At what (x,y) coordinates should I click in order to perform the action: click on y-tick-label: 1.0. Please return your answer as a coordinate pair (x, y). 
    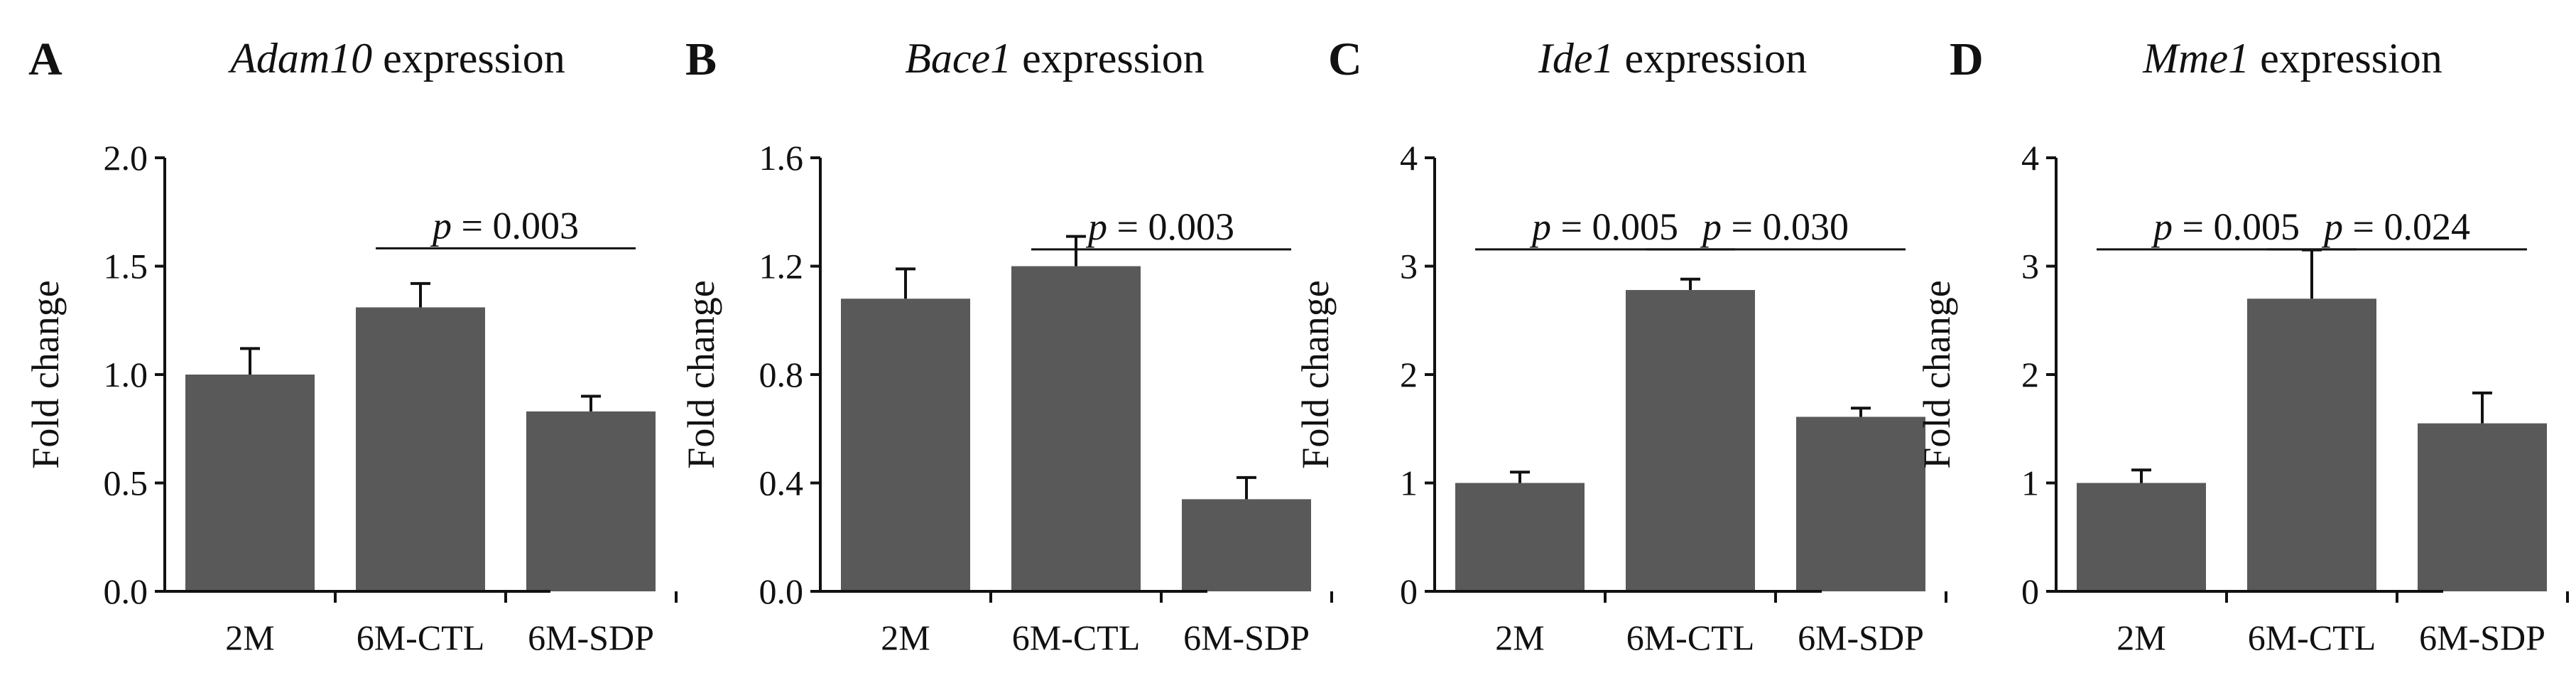
    Looking at the image, I should click on (126, 375).